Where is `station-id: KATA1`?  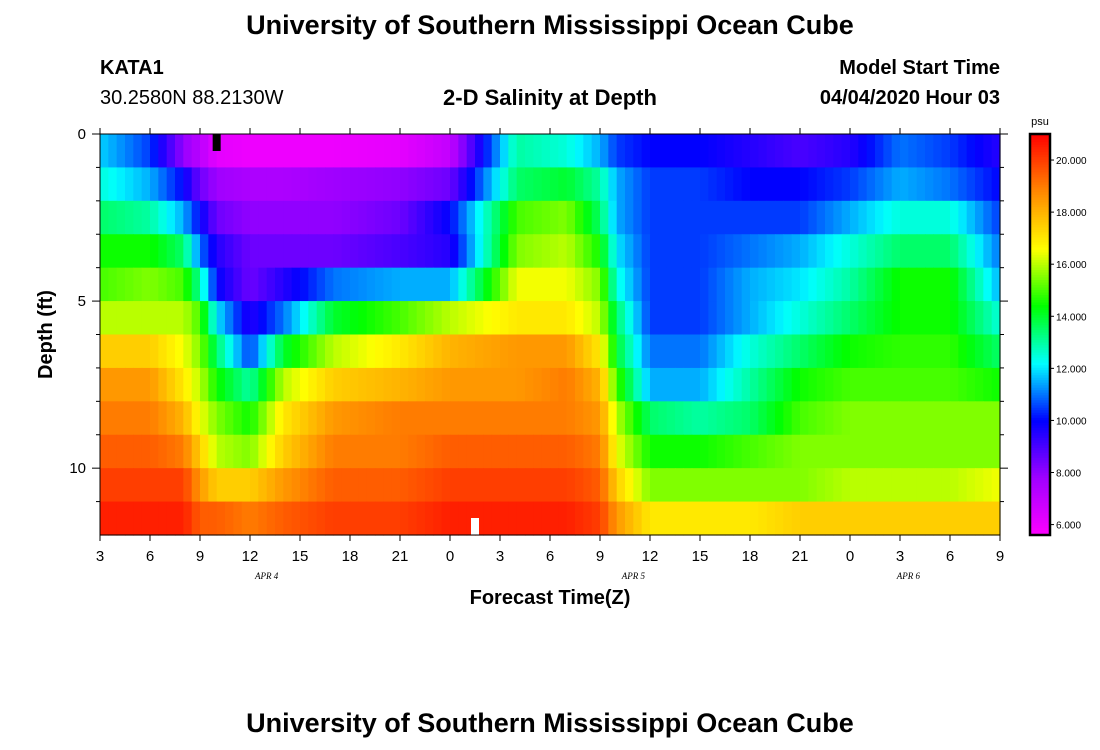 station-id: KATA1 is located at coordinates (132, 68).